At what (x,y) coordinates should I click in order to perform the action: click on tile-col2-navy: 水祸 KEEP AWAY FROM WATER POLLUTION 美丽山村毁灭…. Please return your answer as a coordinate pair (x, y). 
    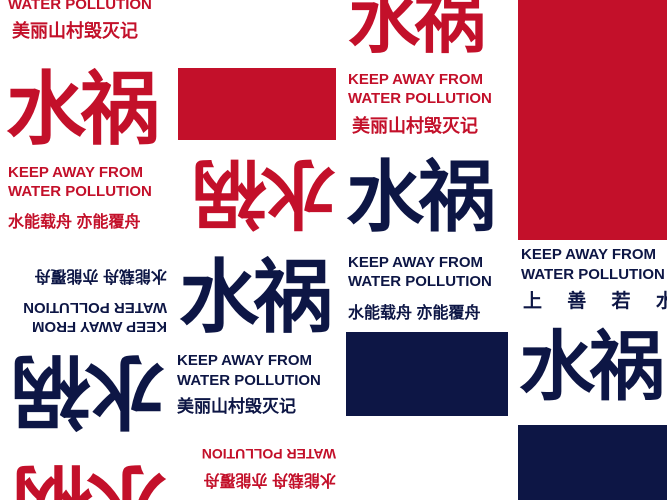
    Looking at the image, I should click on (257, 340).